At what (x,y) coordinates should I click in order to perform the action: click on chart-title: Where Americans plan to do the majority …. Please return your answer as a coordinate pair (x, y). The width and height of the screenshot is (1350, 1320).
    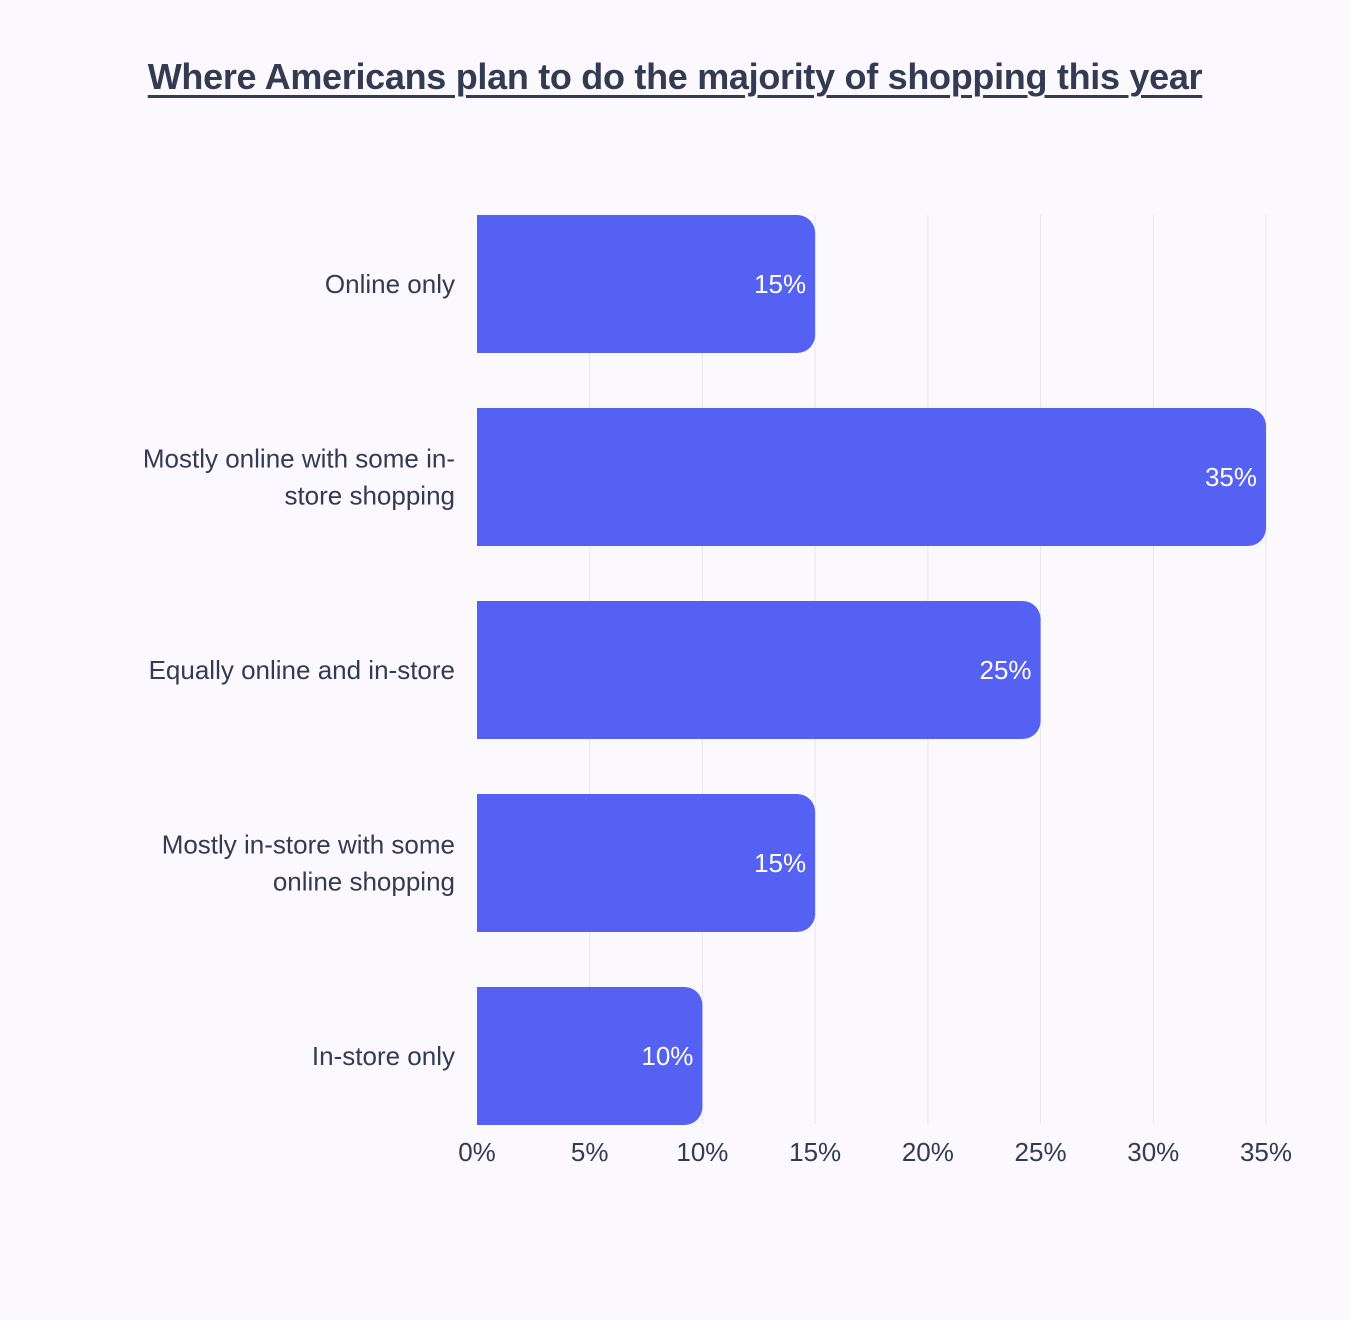
    Looking at the image, I should click on (675, 76).